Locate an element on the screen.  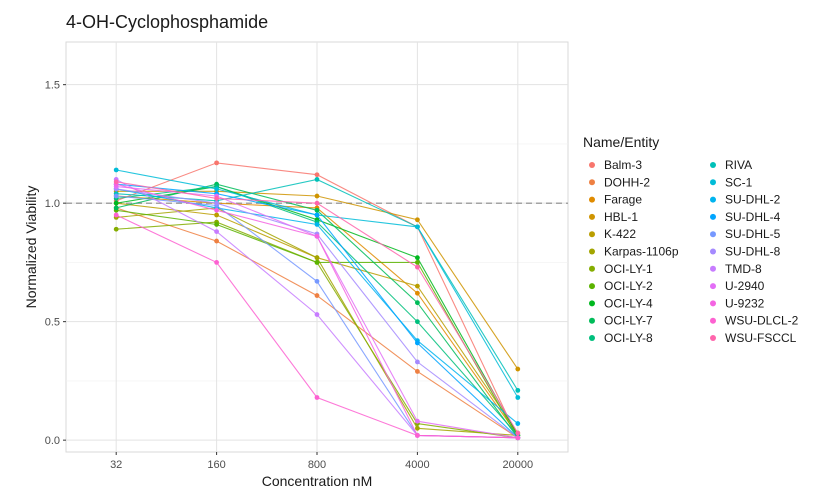
y-tick-label: 0.0 is located at coordinates (52, 441).